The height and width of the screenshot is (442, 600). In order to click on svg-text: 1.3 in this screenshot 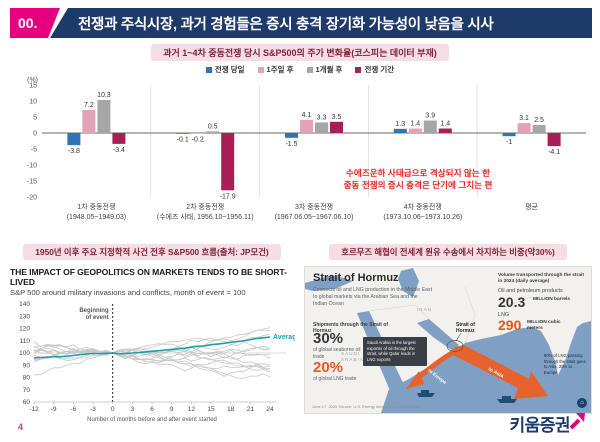, I will do `click(400, 124)`.